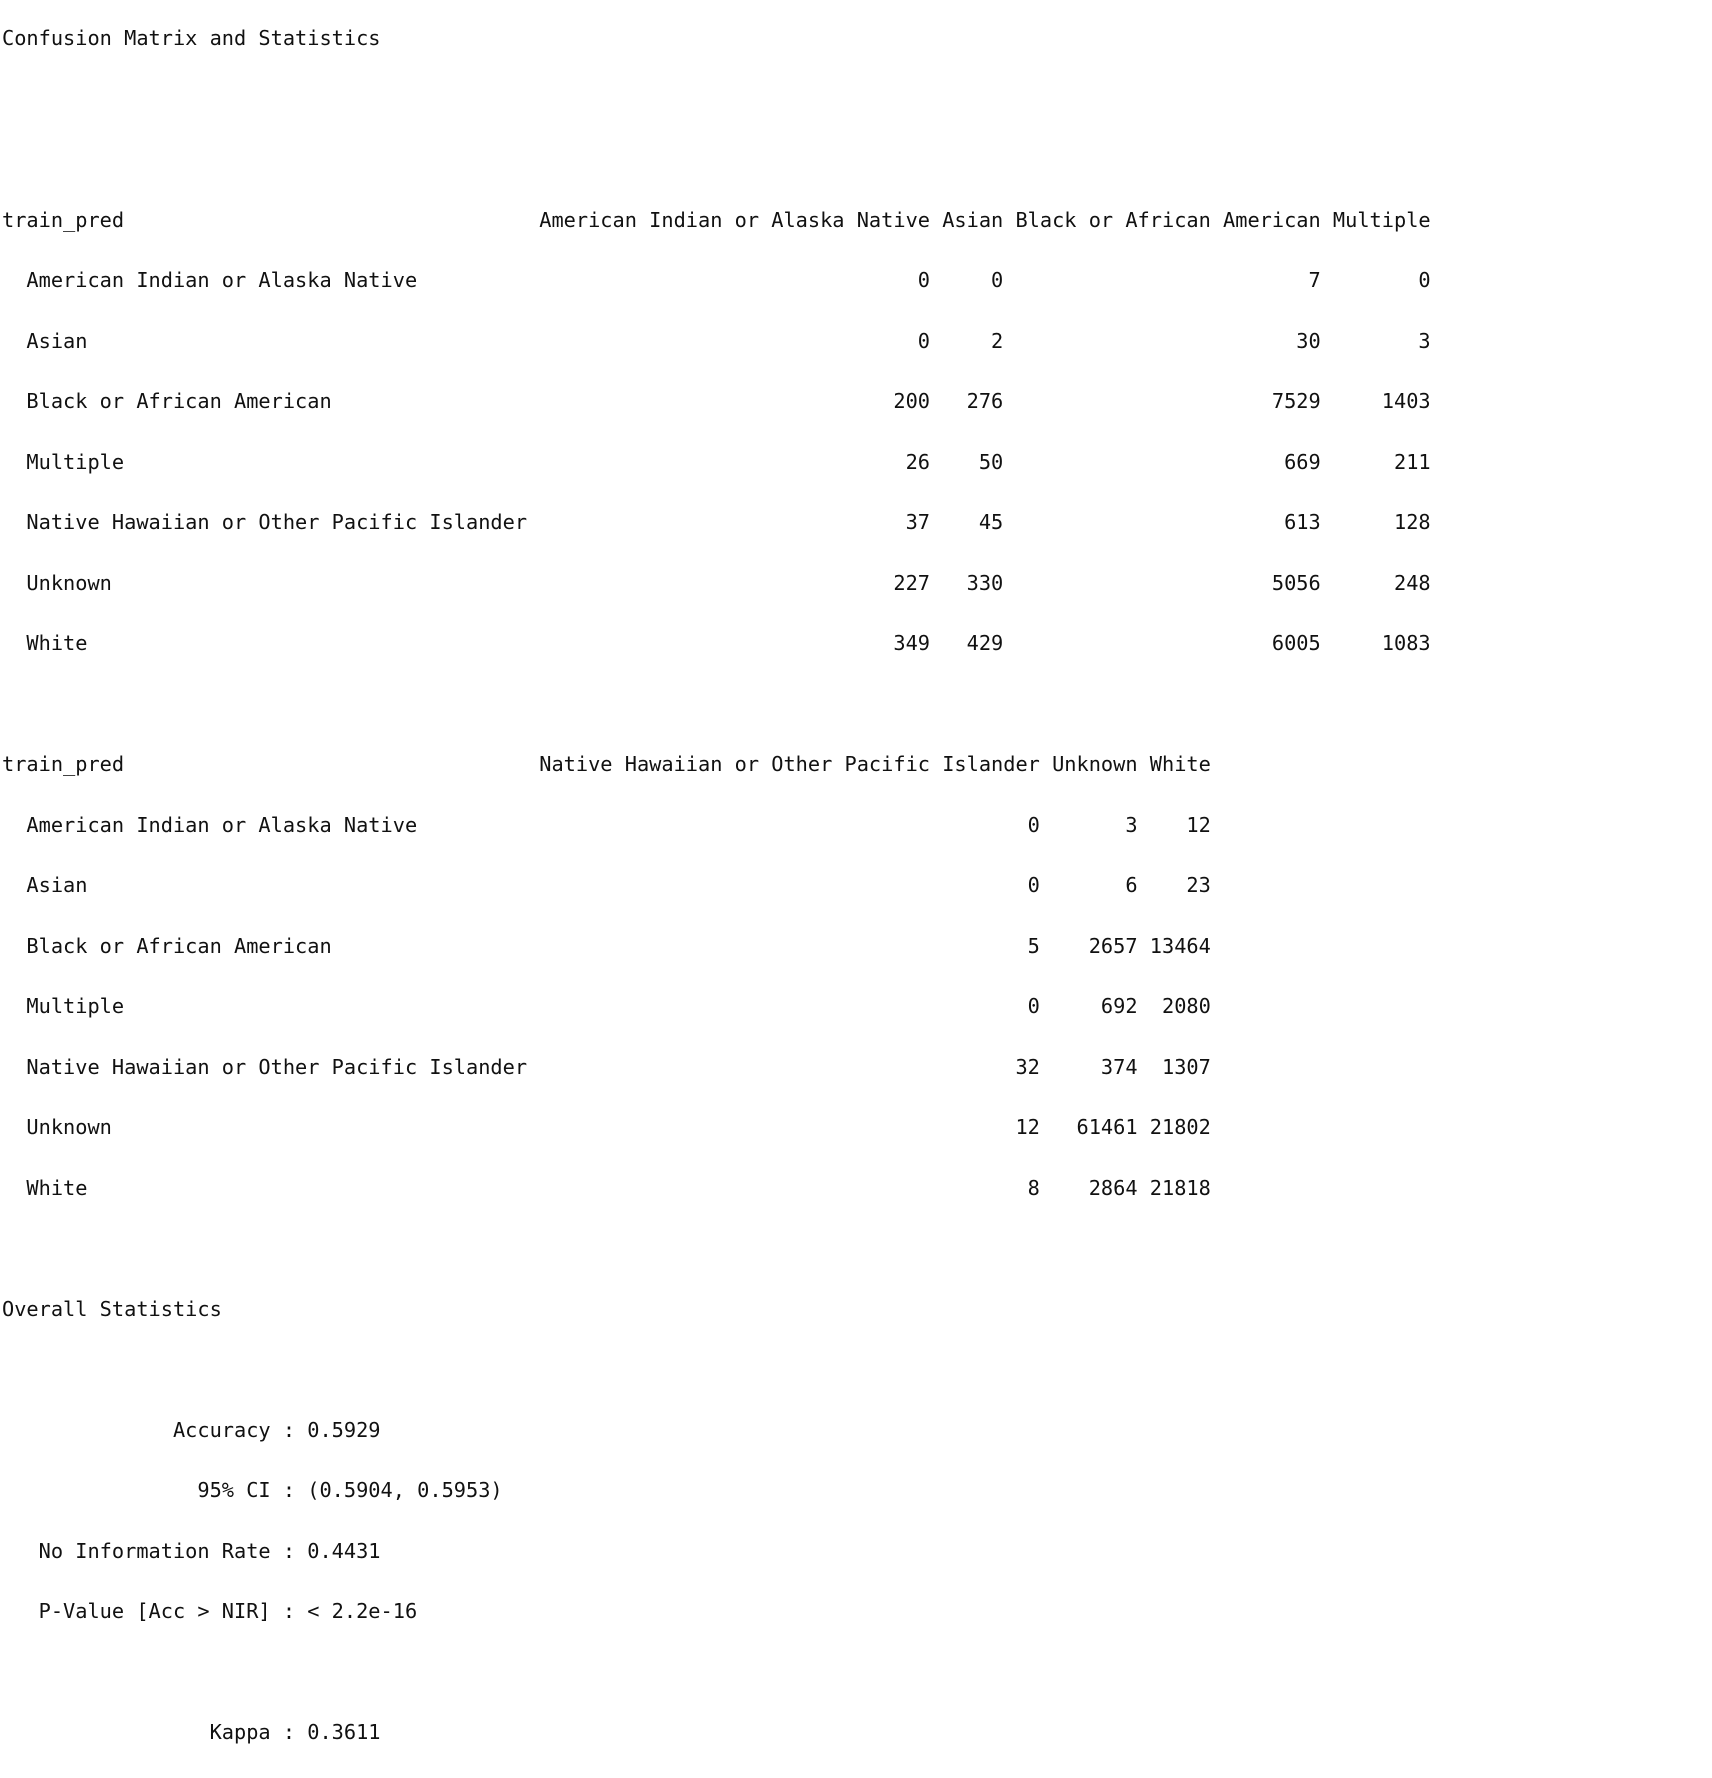 This screenshot has height=1778, width=1712. Describe the element at coordinates (716, 1672) in the screenshot. I see `stat-line` at that location.